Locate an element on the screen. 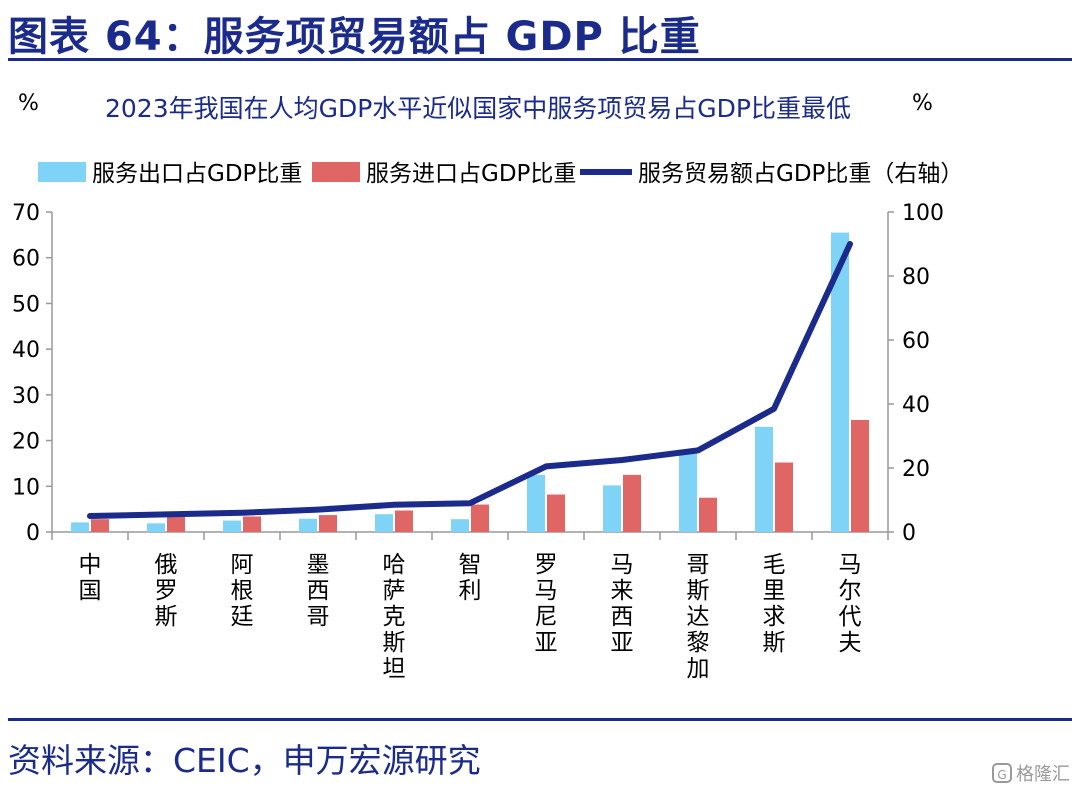 The image size is (1080, 792). legend: 服务出口占GDP比重 服务进口占GDP比重 服务贸易额占GDP比重（右轴） is located at coordinates (500, 174).